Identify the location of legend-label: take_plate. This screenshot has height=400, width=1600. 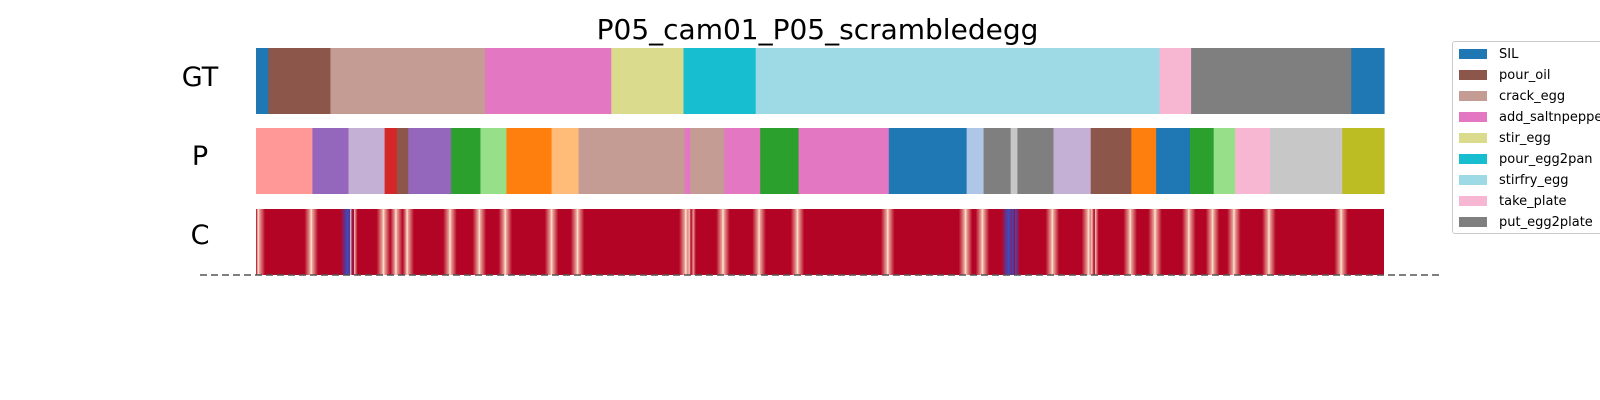
(1533, 201).